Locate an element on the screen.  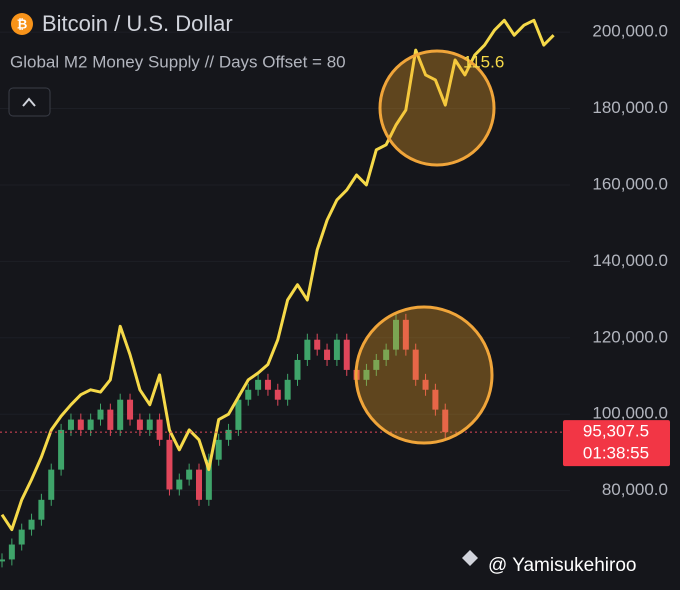
price-label: 95,307.5 is located at coordinates (616, 431).